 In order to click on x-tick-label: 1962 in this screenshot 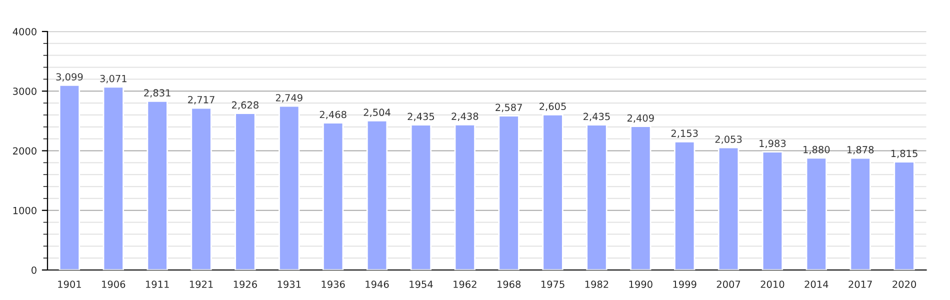, I will do `click(465, 284)`.